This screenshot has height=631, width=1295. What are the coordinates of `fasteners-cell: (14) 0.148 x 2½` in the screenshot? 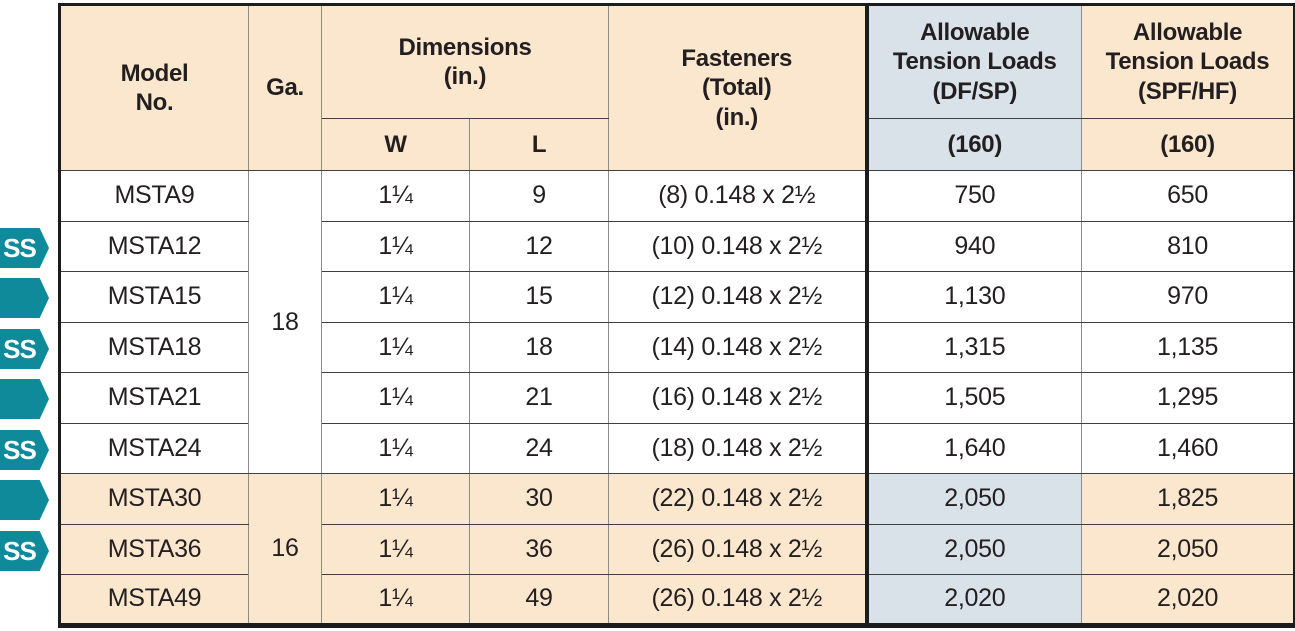 It's located at (738, 347).